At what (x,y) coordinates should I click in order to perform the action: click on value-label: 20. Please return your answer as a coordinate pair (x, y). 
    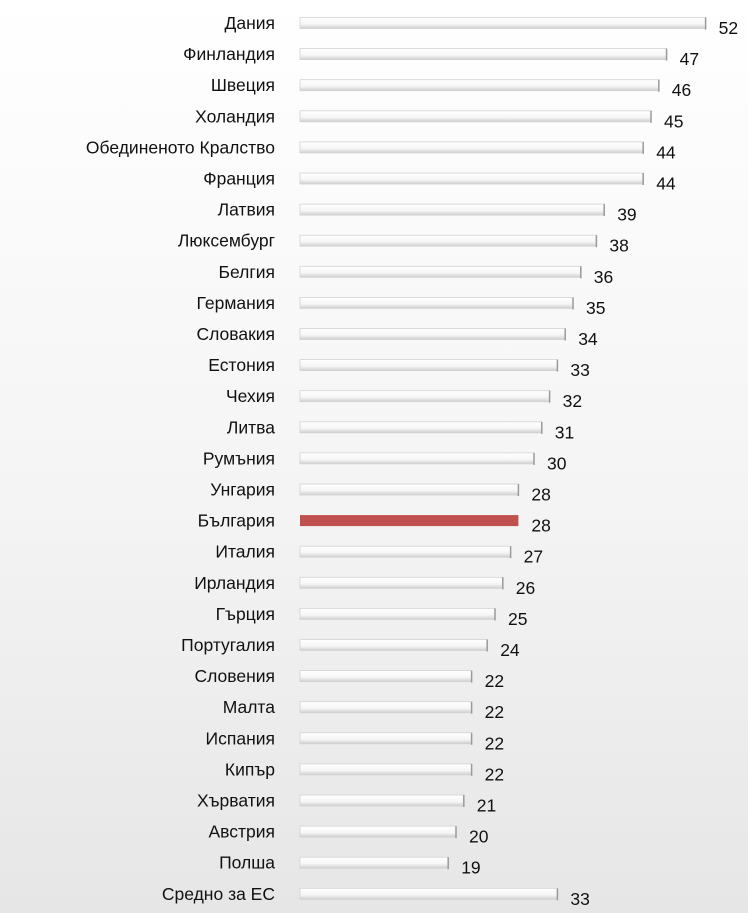
    Looking at the image, I should click on (479, 837).